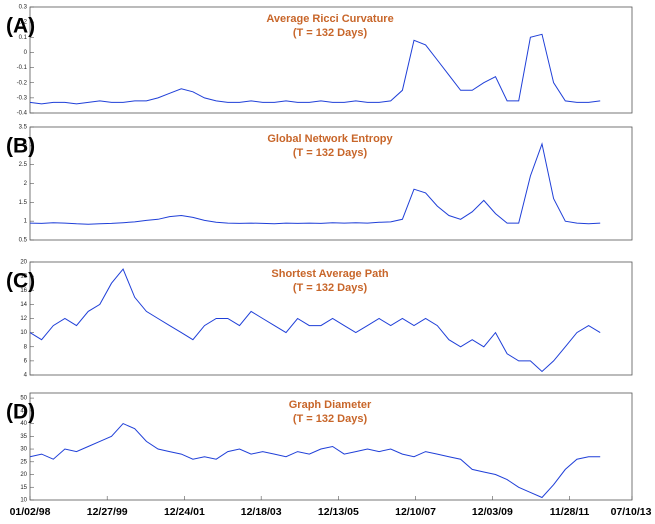  I want to click on y-tick-label: -0.1, so click(22, 68).